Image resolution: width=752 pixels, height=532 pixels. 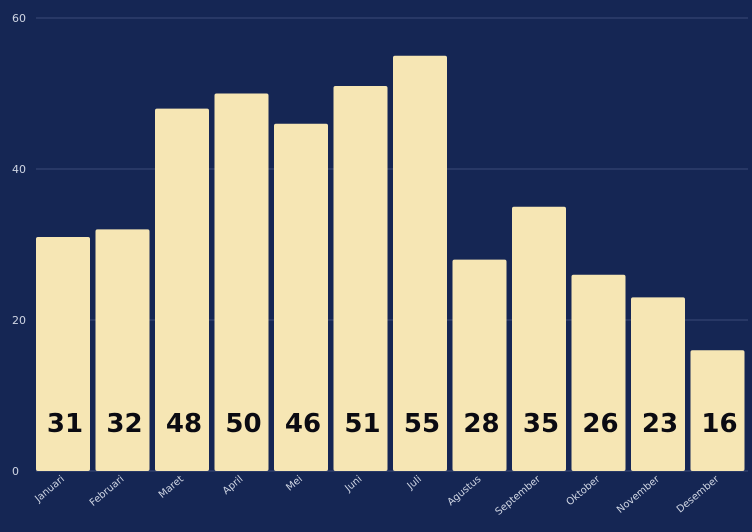 I want to click on bar-november, so click(x=658, y=384).